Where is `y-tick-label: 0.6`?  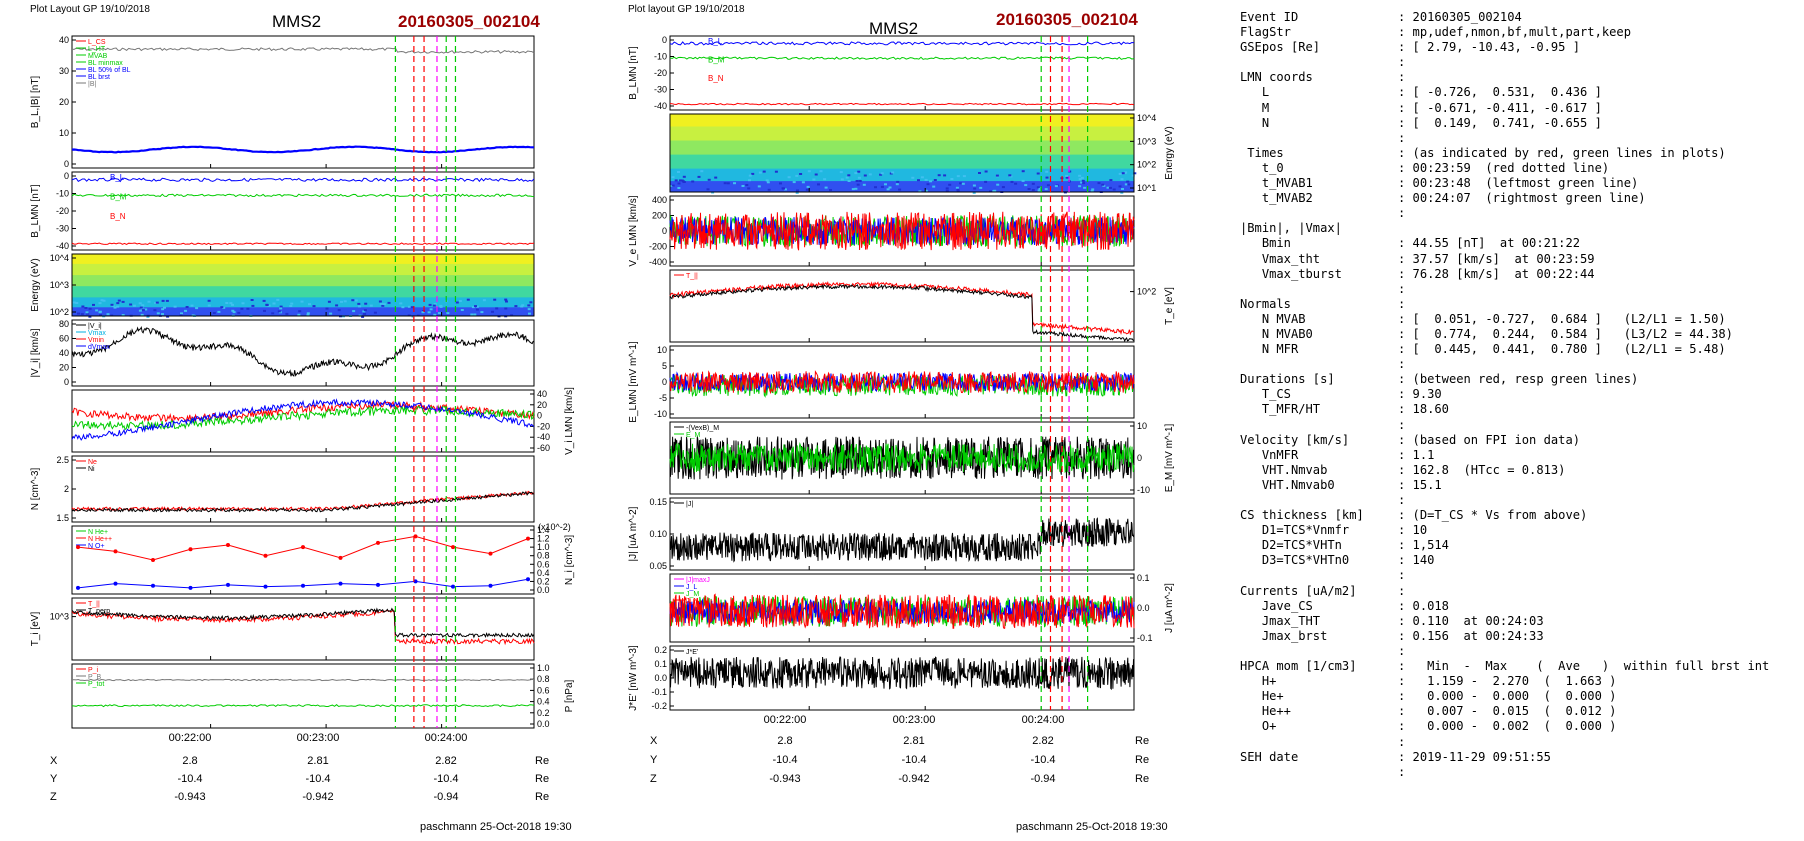
y-tick-label: 0.6 is located at coordinates (543, 690).